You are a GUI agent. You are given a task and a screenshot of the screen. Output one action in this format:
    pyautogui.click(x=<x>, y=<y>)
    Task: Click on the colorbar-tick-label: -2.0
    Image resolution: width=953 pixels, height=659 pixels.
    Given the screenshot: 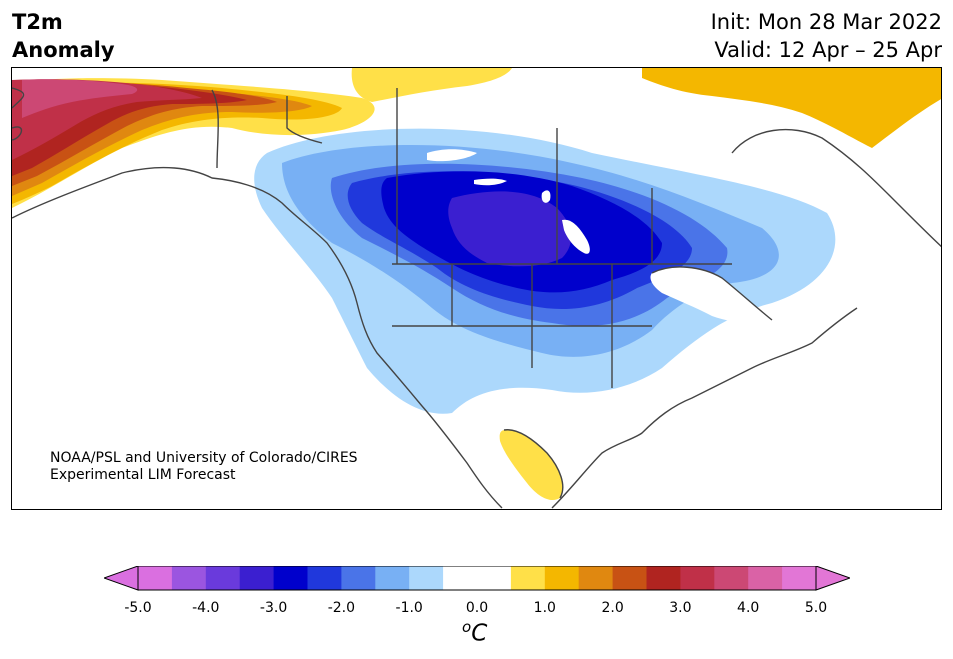 What is the action you would take?
    pyautogui.click(x=341, y=608)
    